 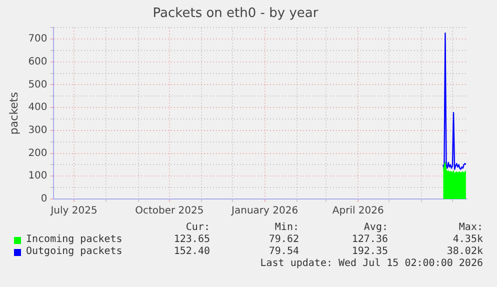 I want to click on text: 79.62, so click(x=283, y=240).